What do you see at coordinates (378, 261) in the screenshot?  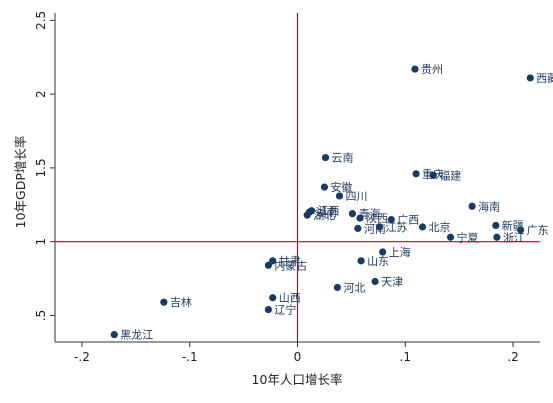 I see `point-label: 山东` at bounding box center [378, 261].